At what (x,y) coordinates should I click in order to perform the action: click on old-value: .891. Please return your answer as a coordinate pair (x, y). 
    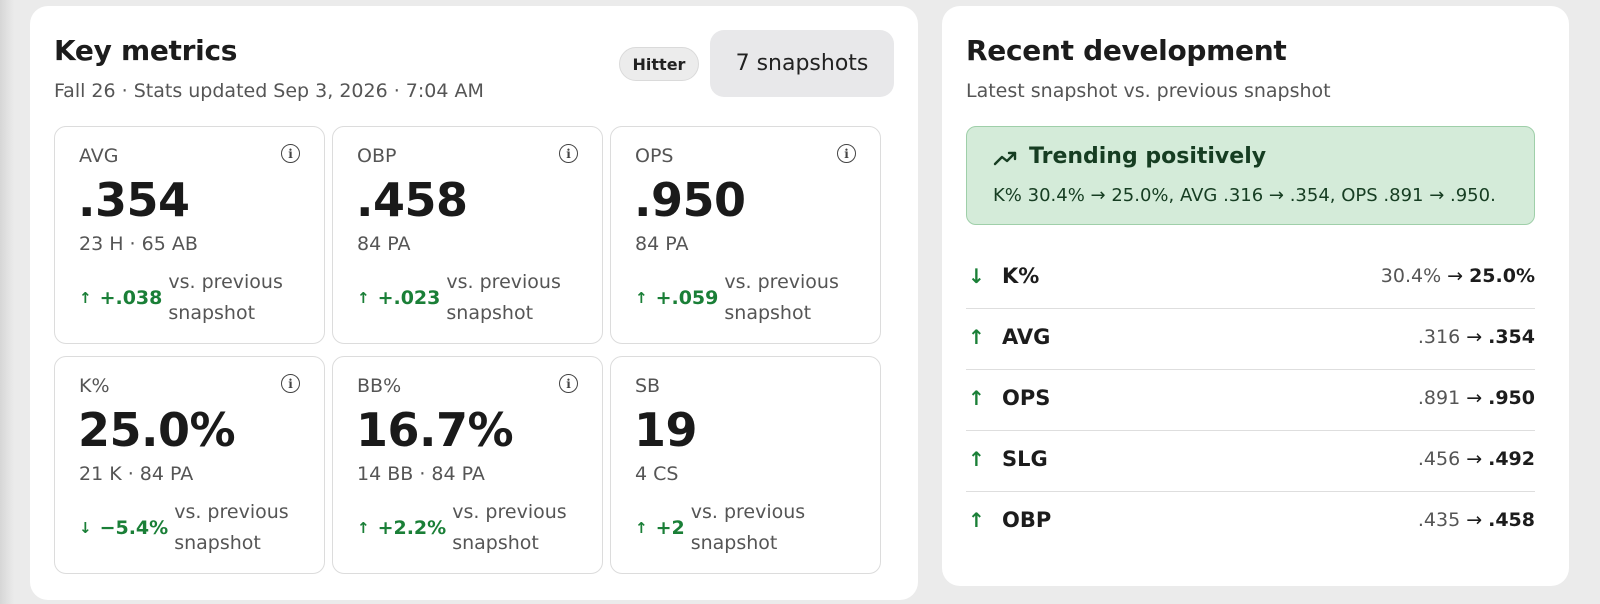
    Looking at the image, I should click on (1439, 398).